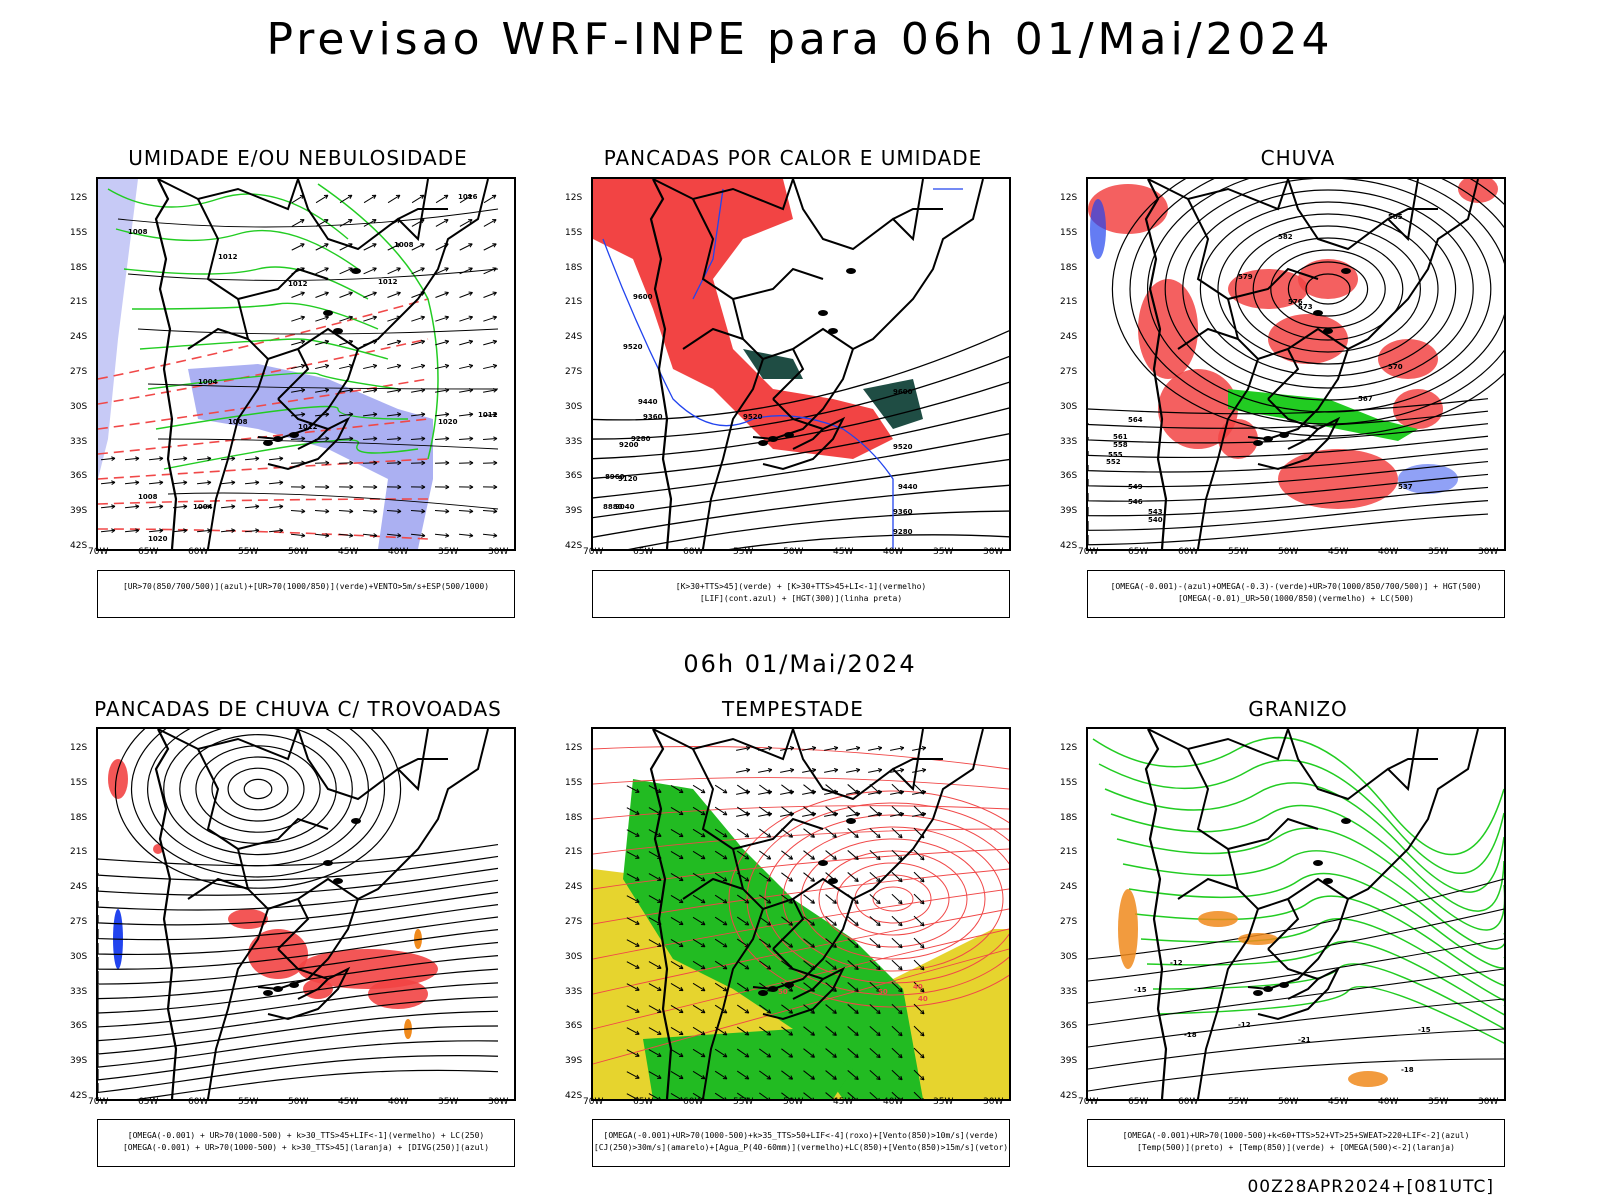 This screenshot has width=1600, height=1200. I want to click on forecast-time-title: 06h 01/Mai/2024, so click(800, 664).